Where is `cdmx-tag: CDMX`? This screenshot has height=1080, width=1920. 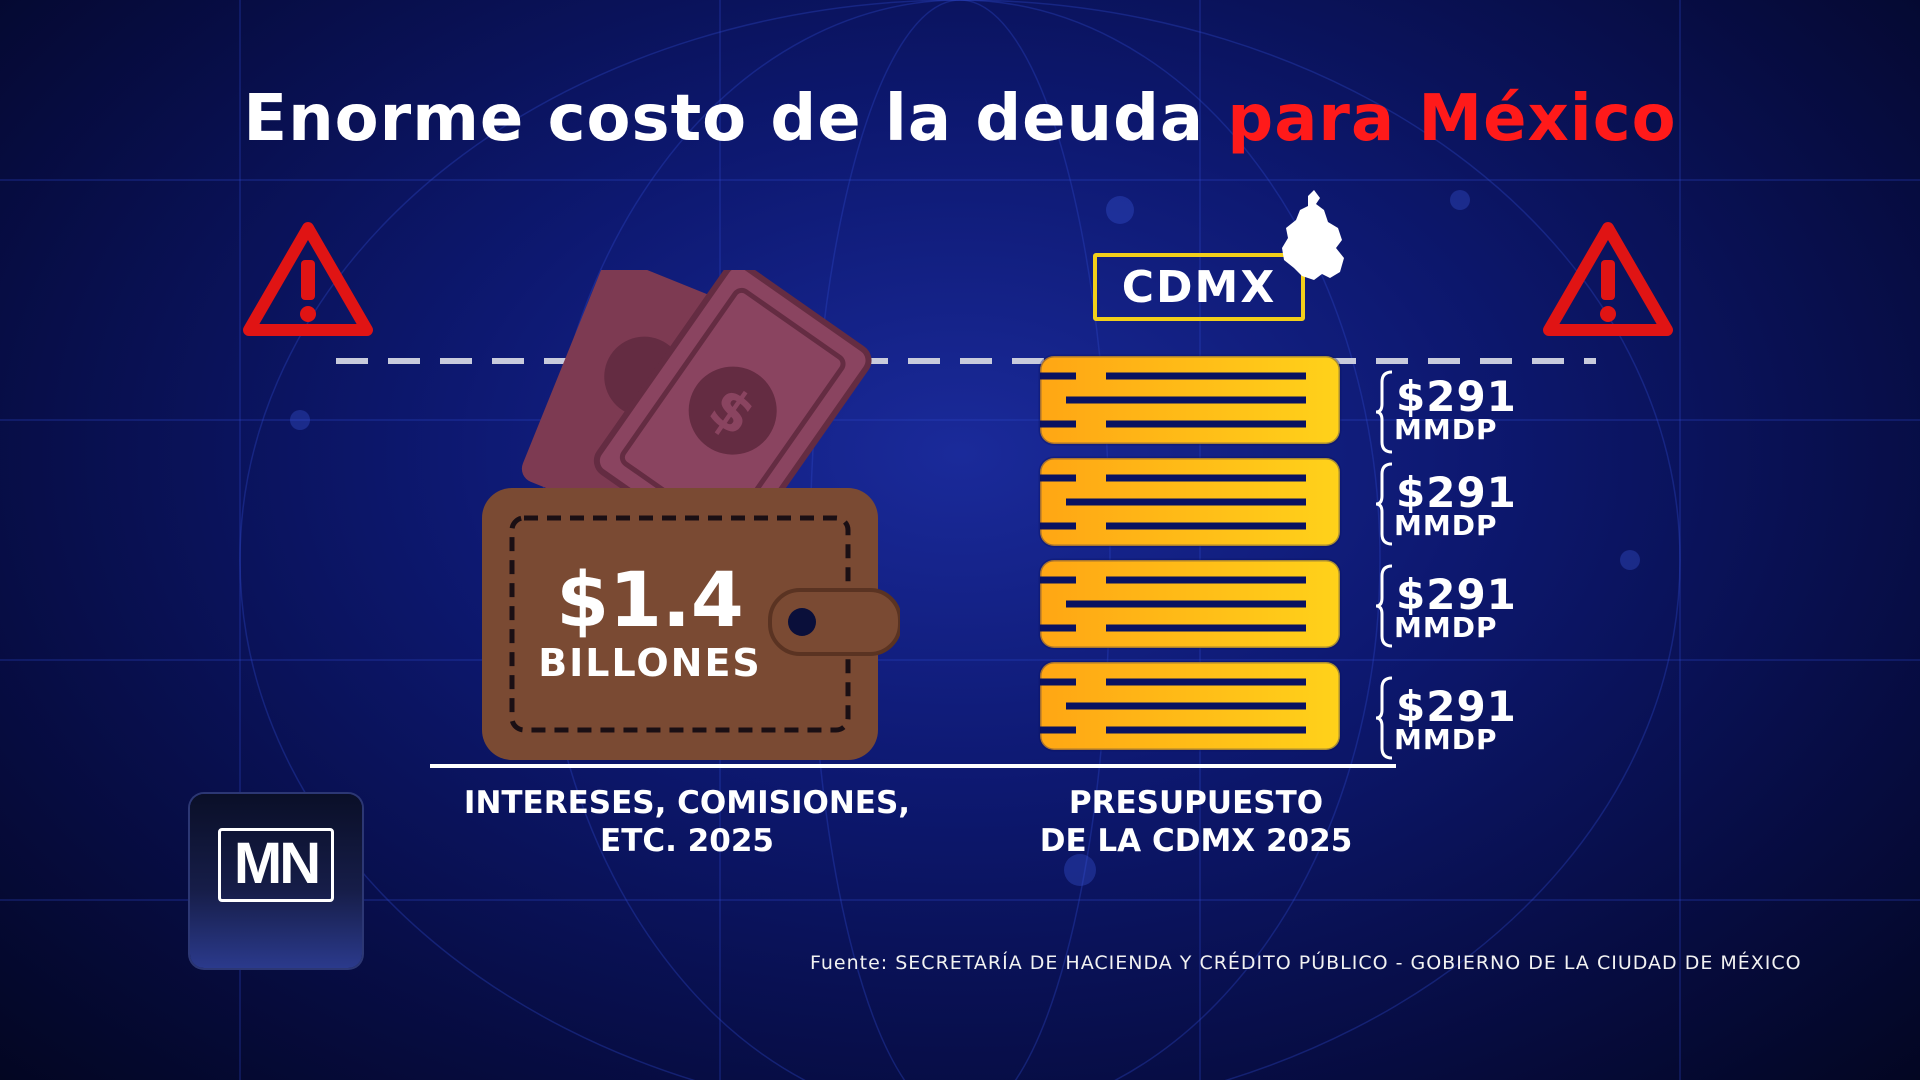
cdmx-tag: CDMX is located at coordinates (1199, 287).